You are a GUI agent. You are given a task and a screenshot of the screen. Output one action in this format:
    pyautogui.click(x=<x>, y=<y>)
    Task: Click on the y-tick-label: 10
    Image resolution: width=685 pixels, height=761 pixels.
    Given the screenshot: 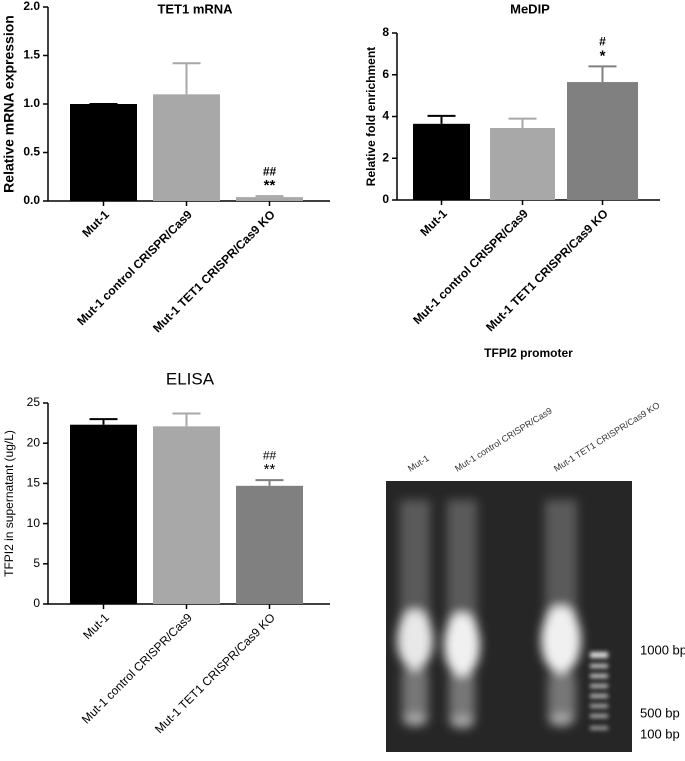 What is the action you would take?
    pyautogui.click(x=34, y=523)
    